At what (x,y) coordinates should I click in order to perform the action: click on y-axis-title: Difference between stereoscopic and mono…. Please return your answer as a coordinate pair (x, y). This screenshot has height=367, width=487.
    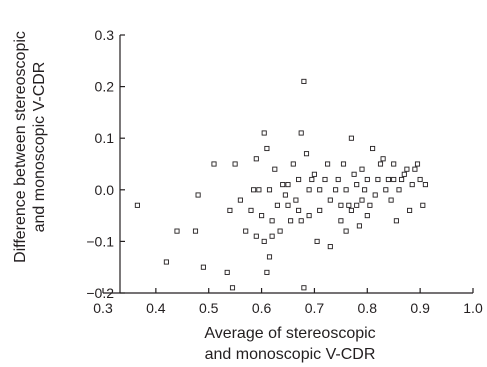
    Looking at the image, I should click on (30, 147).